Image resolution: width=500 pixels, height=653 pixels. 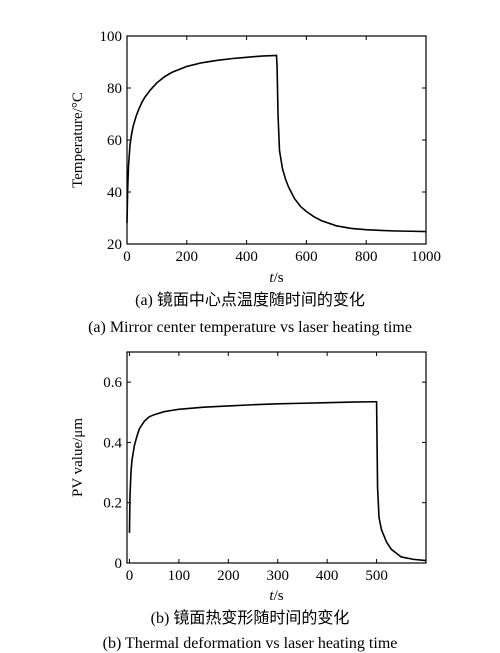 I want to click on temperature-x-axis-label-var: t, so click(x=271, y=278).